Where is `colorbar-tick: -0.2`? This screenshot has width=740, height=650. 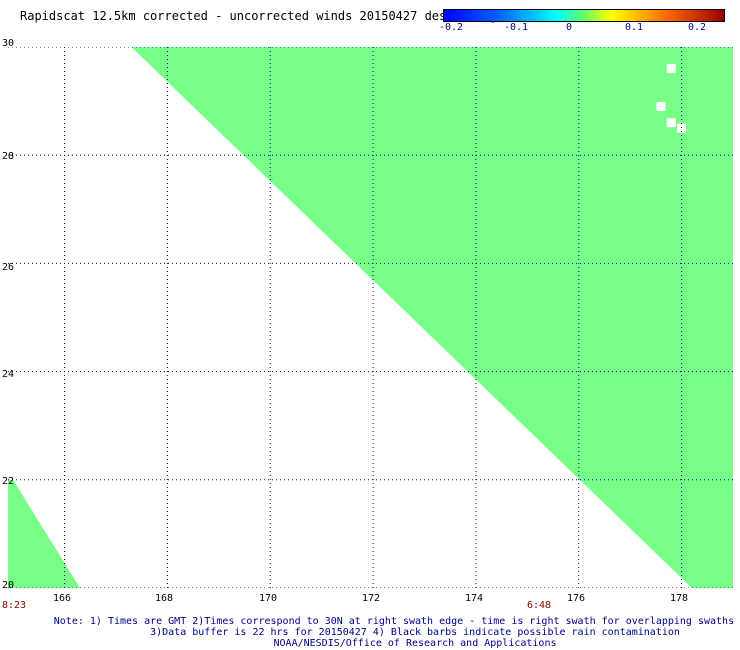
colorbar-tick: -0.2 is located at coordinates (451, 27).